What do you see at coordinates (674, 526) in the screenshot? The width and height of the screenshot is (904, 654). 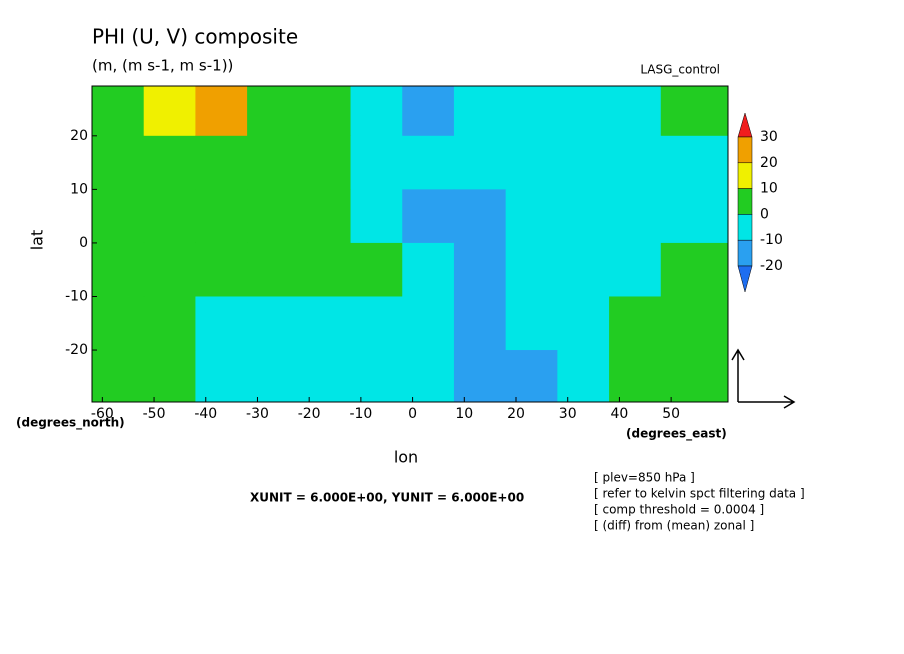 I see `note: [ (diff) from (mean) zonal ]` at bounding box center [674, 526].